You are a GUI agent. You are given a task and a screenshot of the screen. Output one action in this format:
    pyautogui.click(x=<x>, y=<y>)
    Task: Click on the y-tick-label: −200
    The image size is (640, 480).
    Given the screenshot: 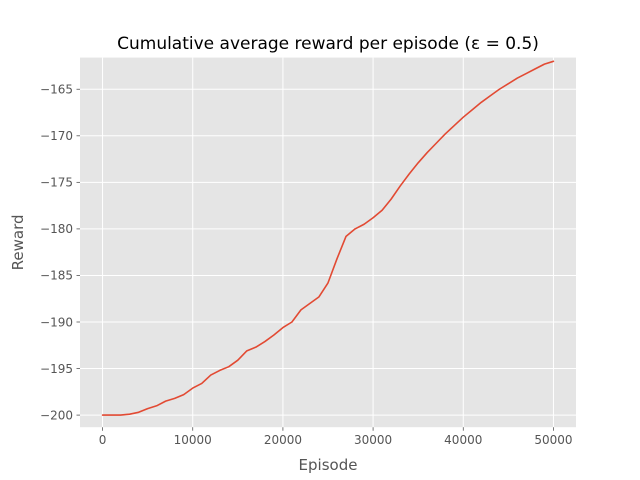 What is the action you would take?
    pyautogui.click(x=56, y=415)
    